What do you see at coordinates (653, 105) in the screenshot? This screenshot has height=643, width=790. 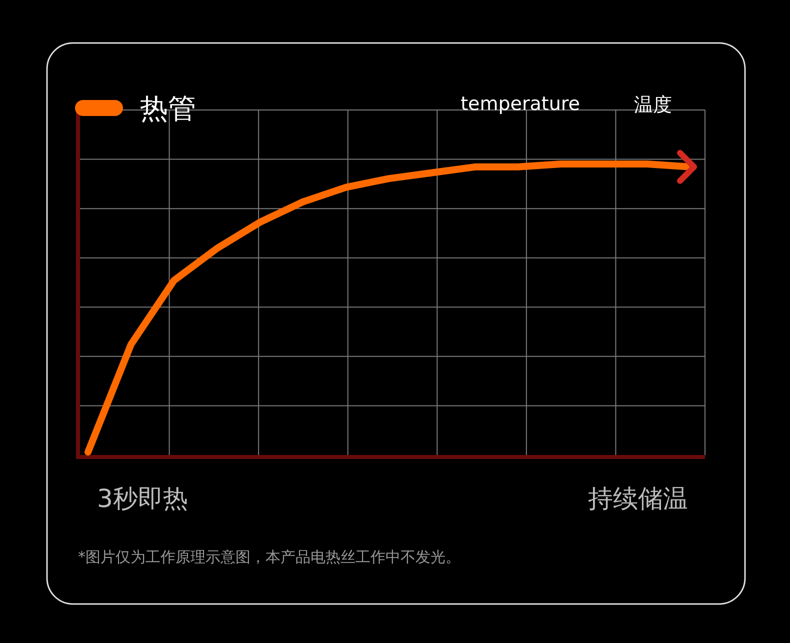 I see `y-axis-title: 温度` at bounding box center [653, 105].